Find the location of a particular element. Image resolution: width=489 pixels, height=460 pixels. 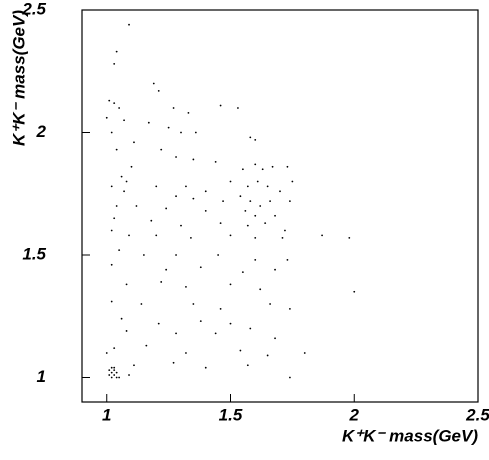

y-tick-label: 2.5 is located at coordinates (33, 9).